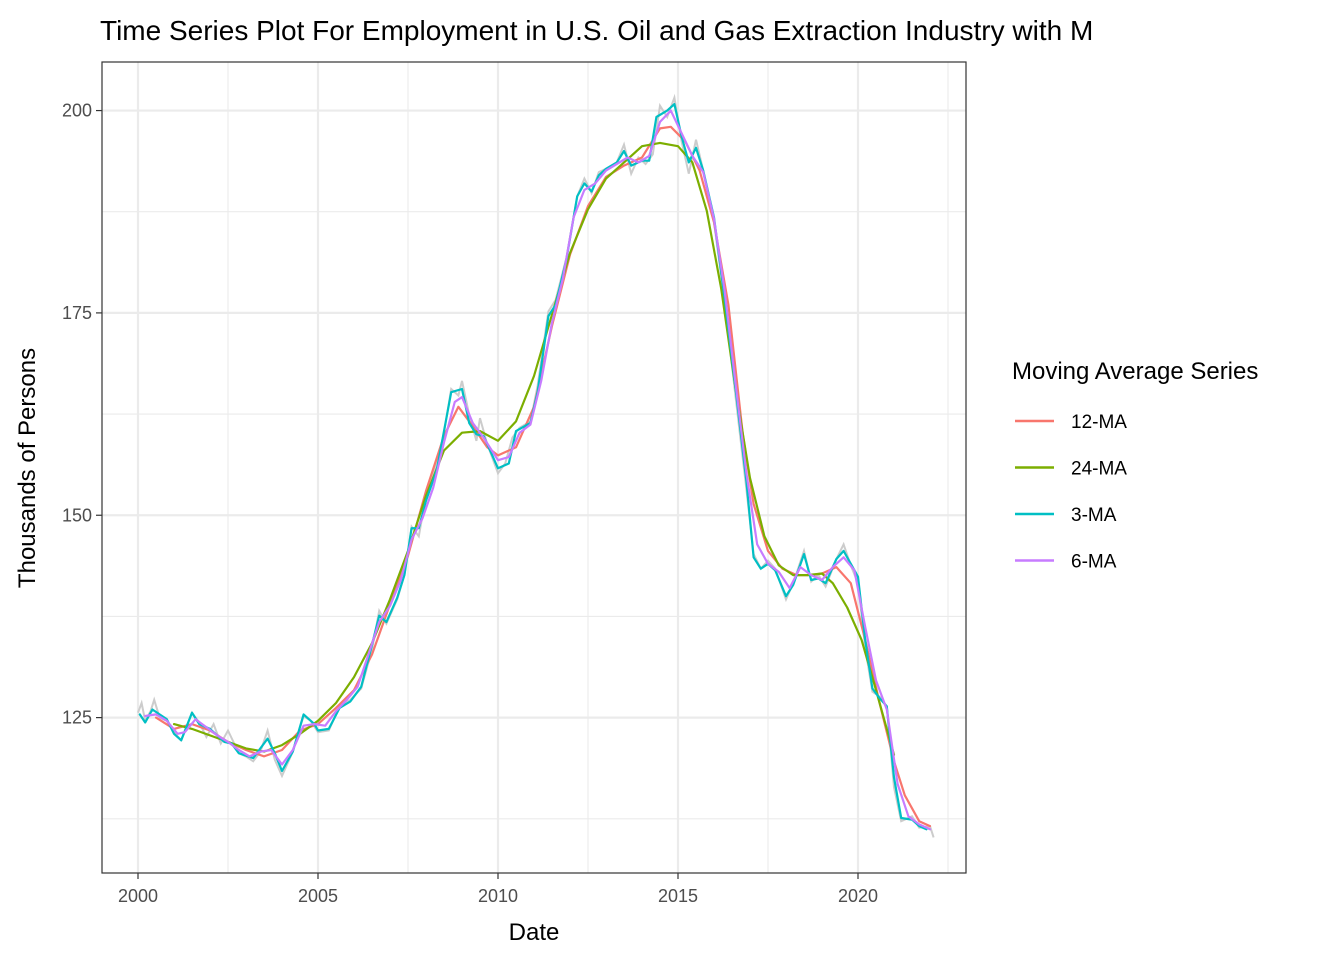  I want to click on y-axis-title: Thousands of Persons, so click(27, 468).